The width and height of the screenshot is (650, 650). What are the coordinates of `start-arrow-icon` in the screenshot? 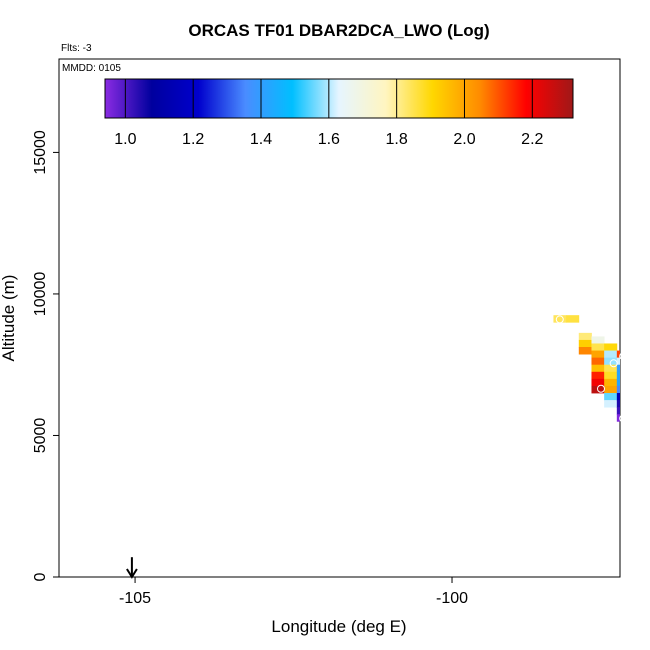 It's located at (132, 568).